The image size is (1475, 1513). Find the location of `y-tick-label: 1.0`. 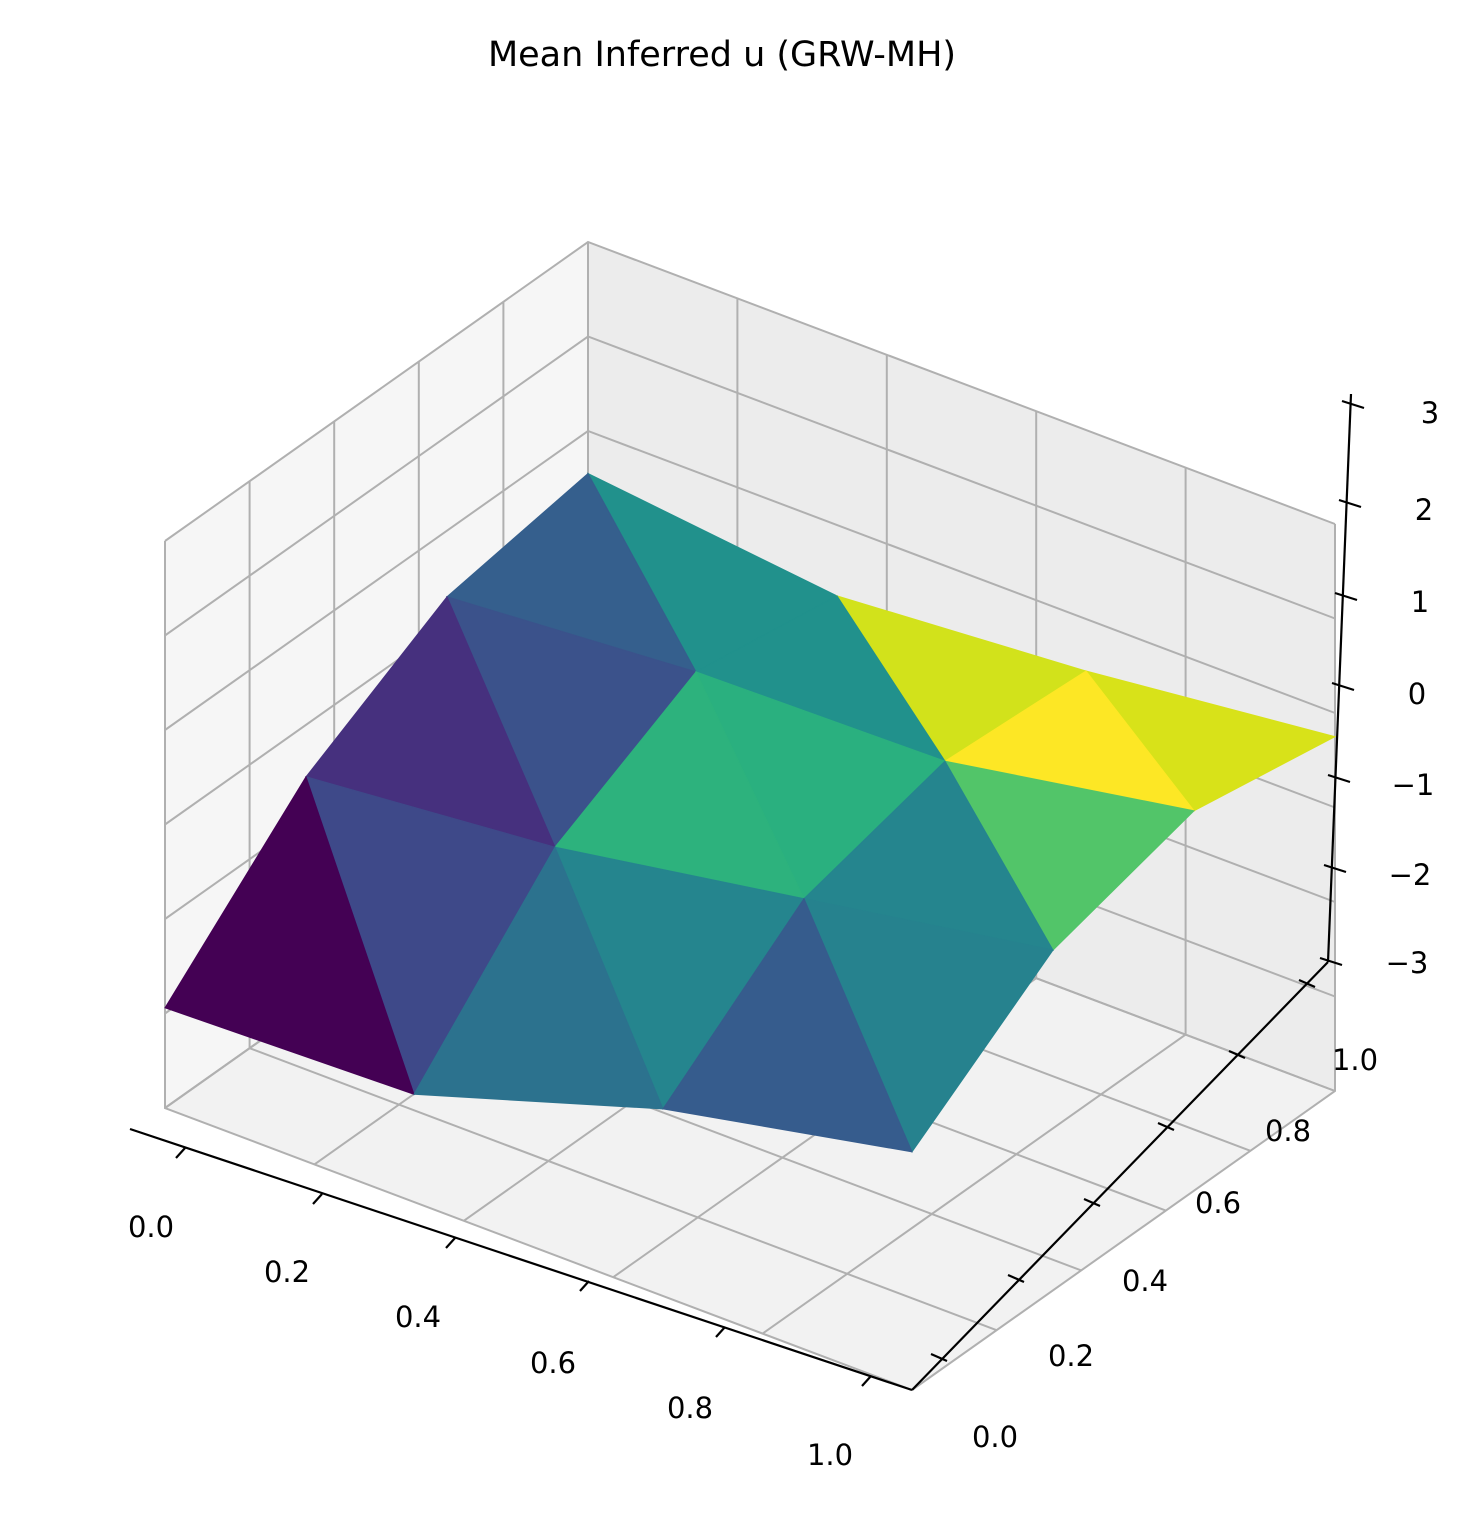

y-tick-label: 1.0 is located at coordinates (1355, 1060).